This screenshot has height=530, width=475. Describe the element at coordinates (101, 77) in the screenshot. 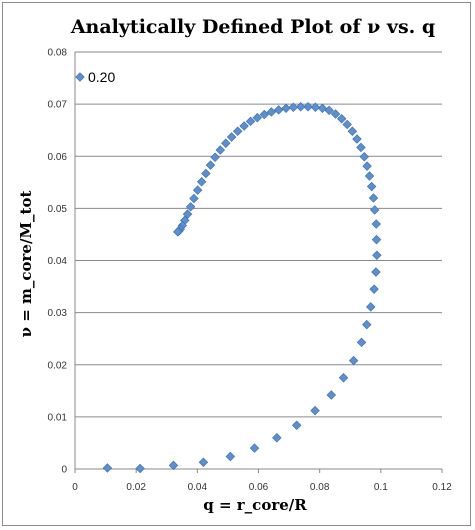

I see `legend-label: 0.20` at that location.